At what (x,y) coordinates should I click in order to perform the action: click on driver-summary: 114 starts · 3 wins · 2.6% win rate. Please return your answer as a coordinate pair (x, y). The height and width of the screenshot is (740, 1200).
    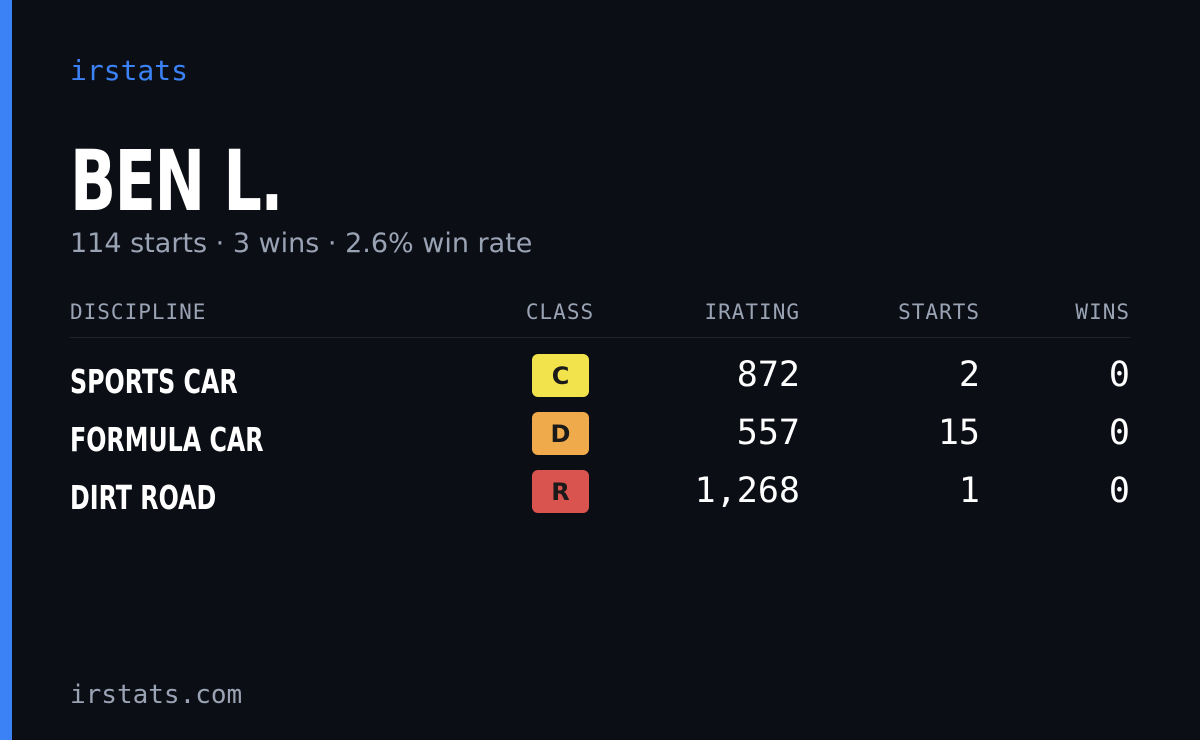
    Looking at the image, I should click on (301, 243).